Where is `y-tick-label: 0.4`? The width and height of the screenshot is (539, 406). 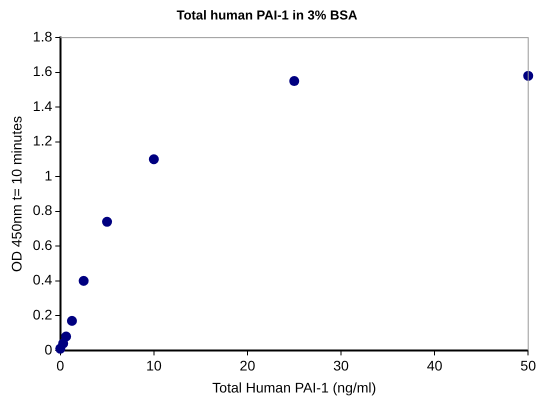 y-tick-label: 0.4 is located at coordinates (42, 280).